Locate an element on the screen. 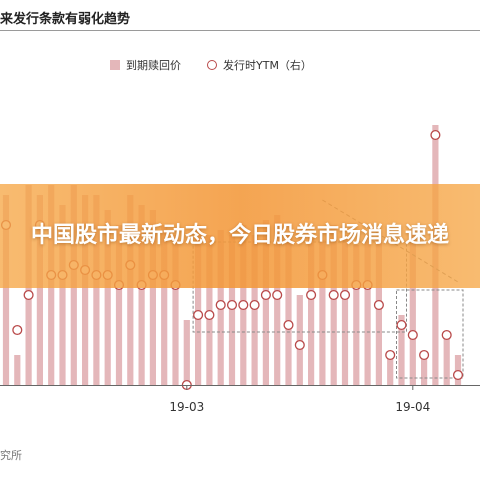 This screenshot has width=480, height=480. x-tick-label: 19-03 is located at coordinates (186, 407).